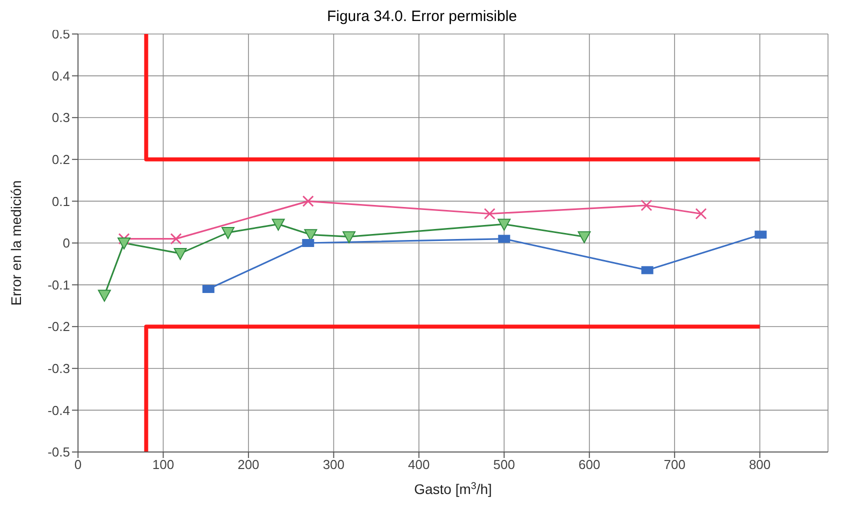  What do you see at coordinates (59, 368) in the screenshot?
I see `y-tick-label: -0.3` at bounding box center [59, 368].